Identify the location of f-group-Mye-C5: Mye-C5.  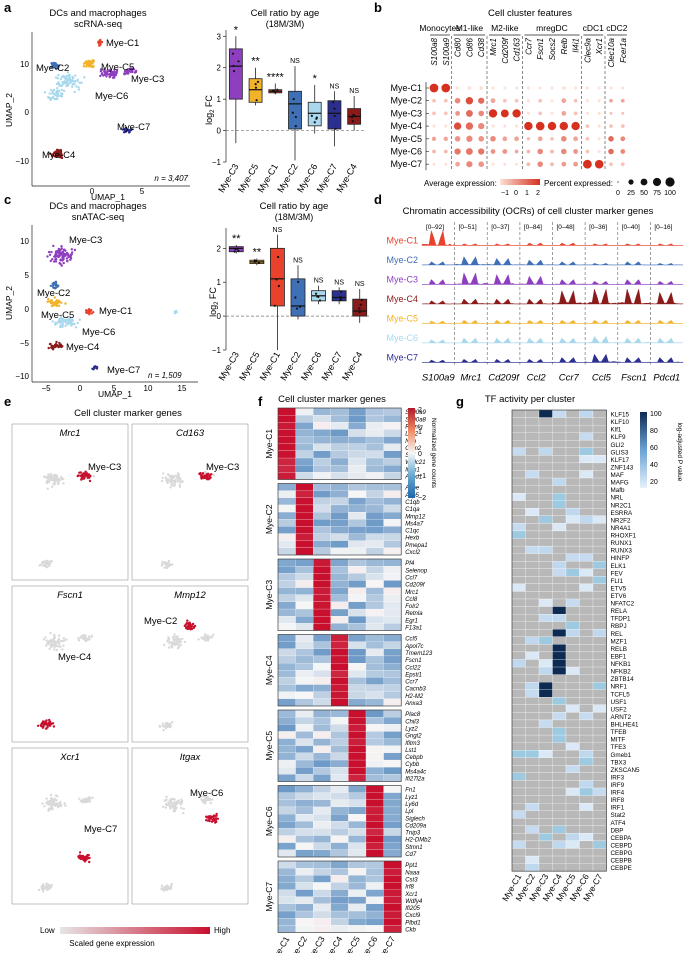
(269, 746).